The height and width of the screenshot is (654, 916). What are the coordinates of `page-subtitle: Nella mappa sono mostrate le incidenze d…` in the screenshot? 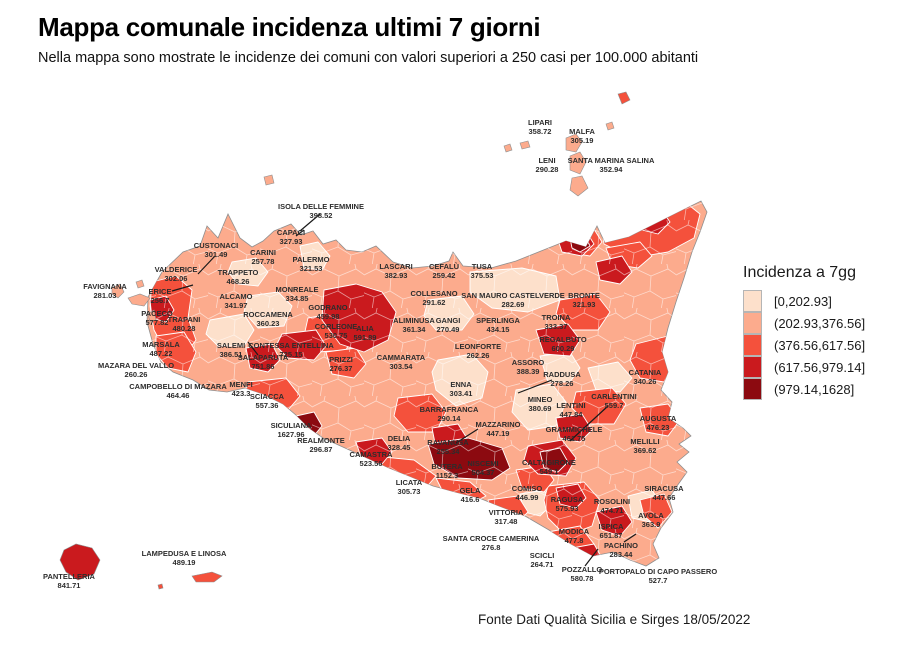 It's located at (368, 58).